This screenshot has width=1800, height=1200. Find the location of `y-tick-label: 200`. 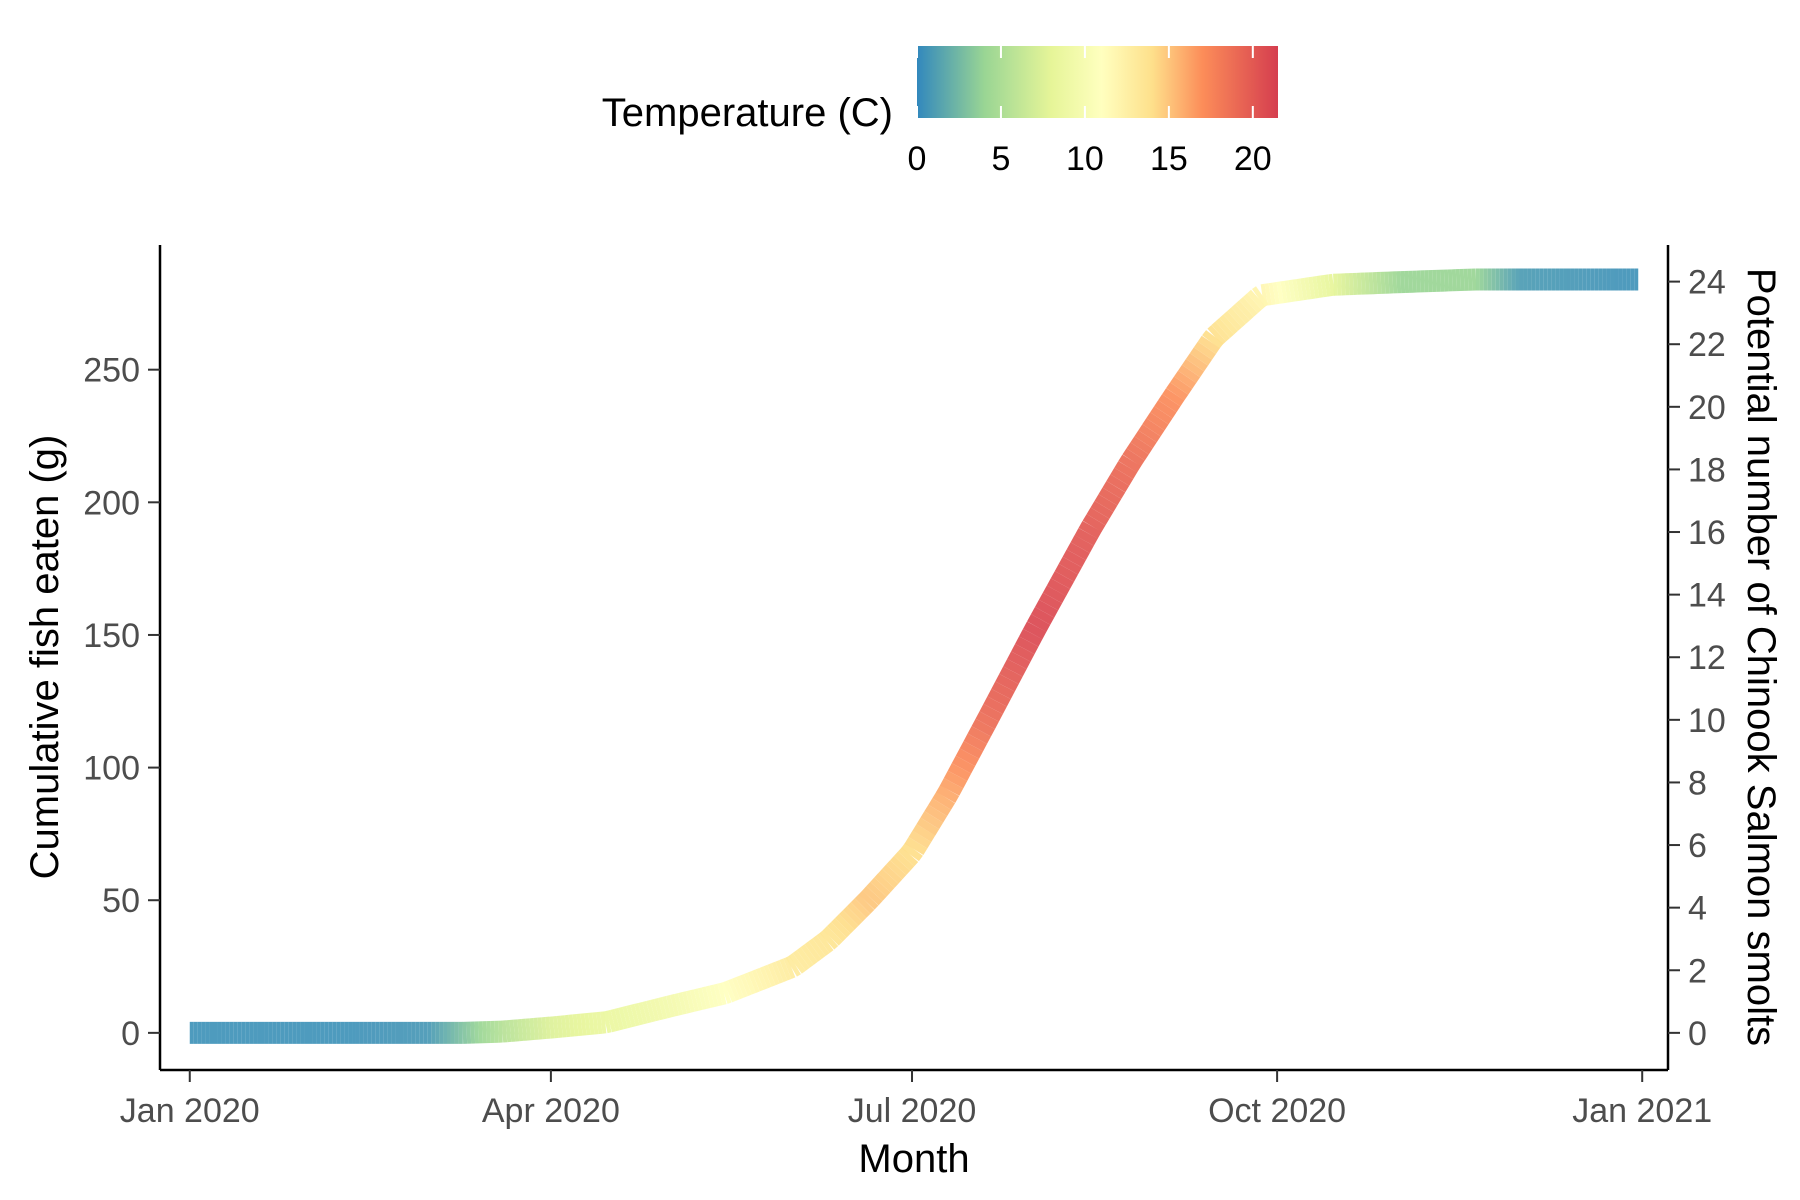

y-tick-label: 200 is located at coordinates (111, 503).